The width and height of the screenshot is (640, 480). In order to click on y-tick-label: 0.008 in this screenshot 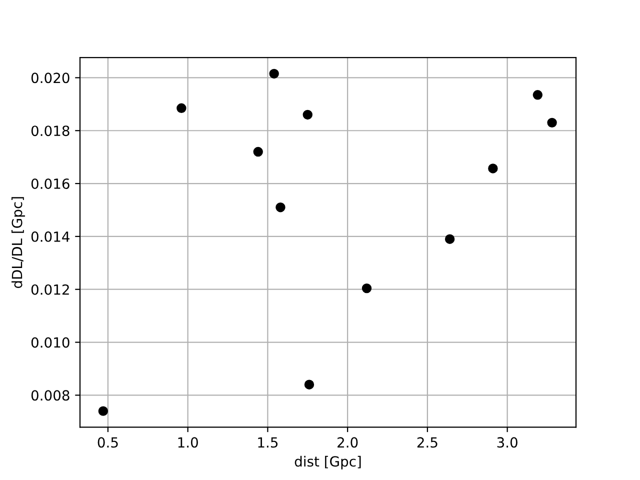, I will do `click(50, 395)`.